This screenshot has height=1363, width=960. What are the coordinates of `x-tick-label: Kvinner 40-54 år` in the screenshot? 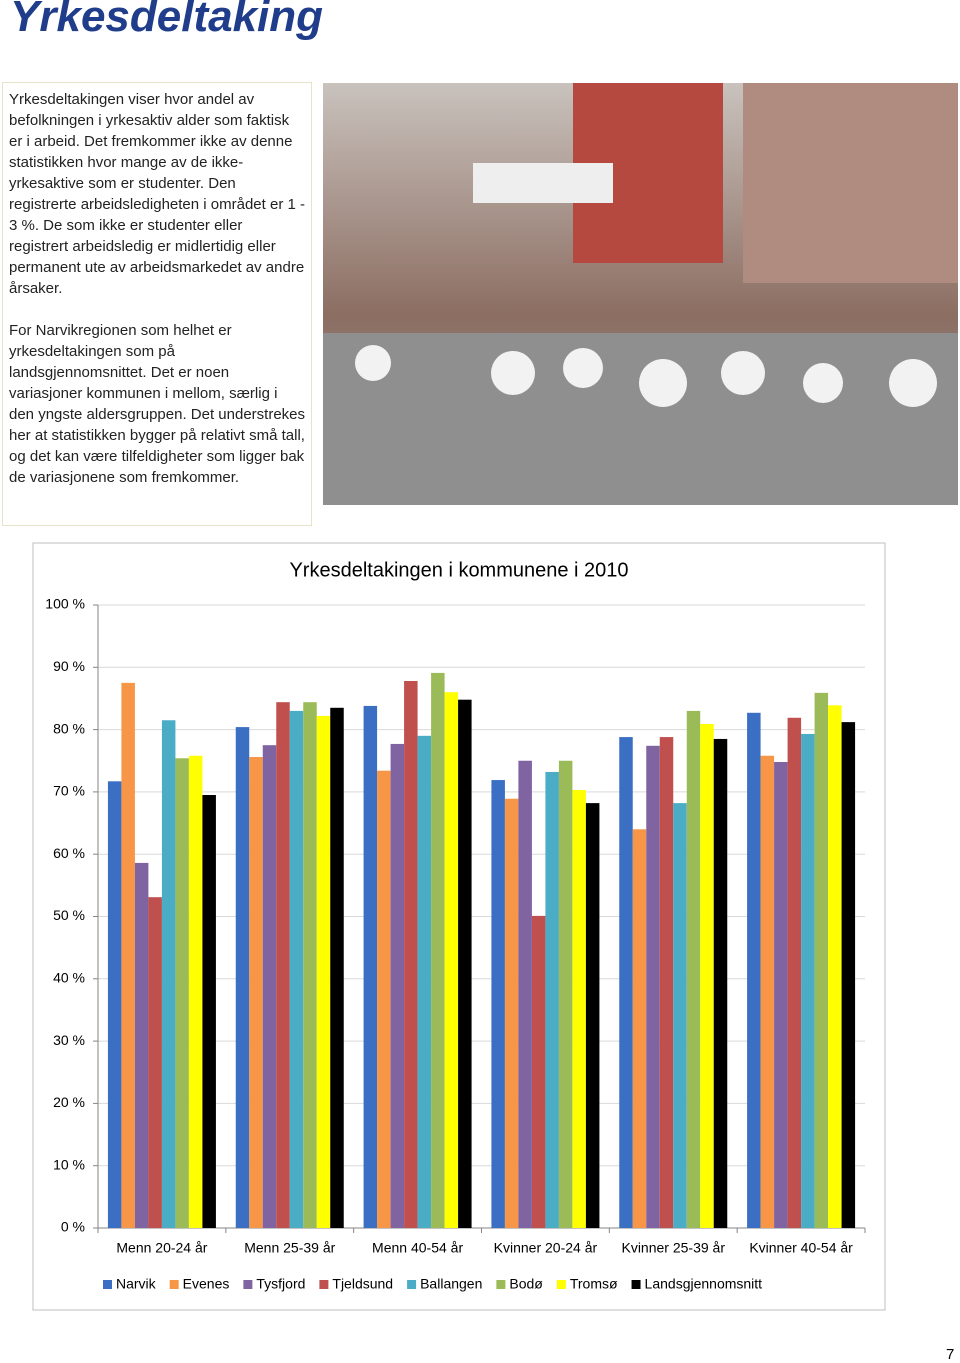 It's located at (801, 1248).